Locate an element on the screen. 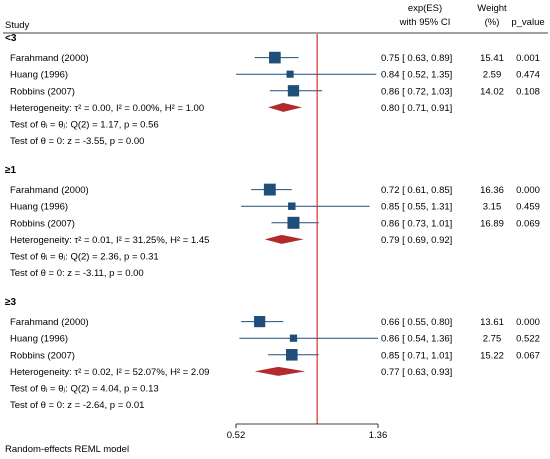 The width and height of the screenshot is (550, 459). header-es-line1: exp(ES) is located at coordinates (425, 8).